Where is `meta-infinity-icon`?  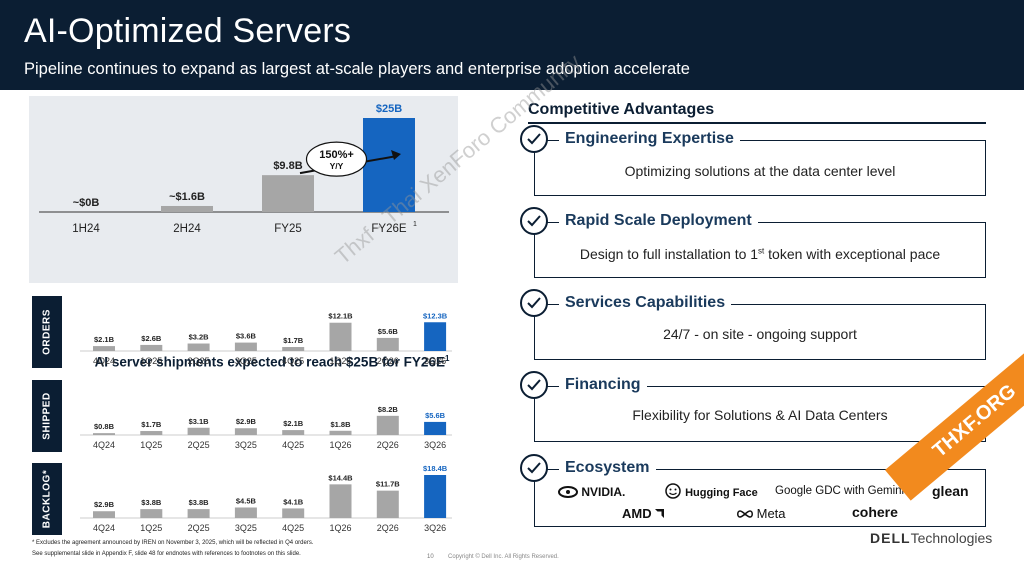
meta-infinity-icon is located at coordinates (745, 514).